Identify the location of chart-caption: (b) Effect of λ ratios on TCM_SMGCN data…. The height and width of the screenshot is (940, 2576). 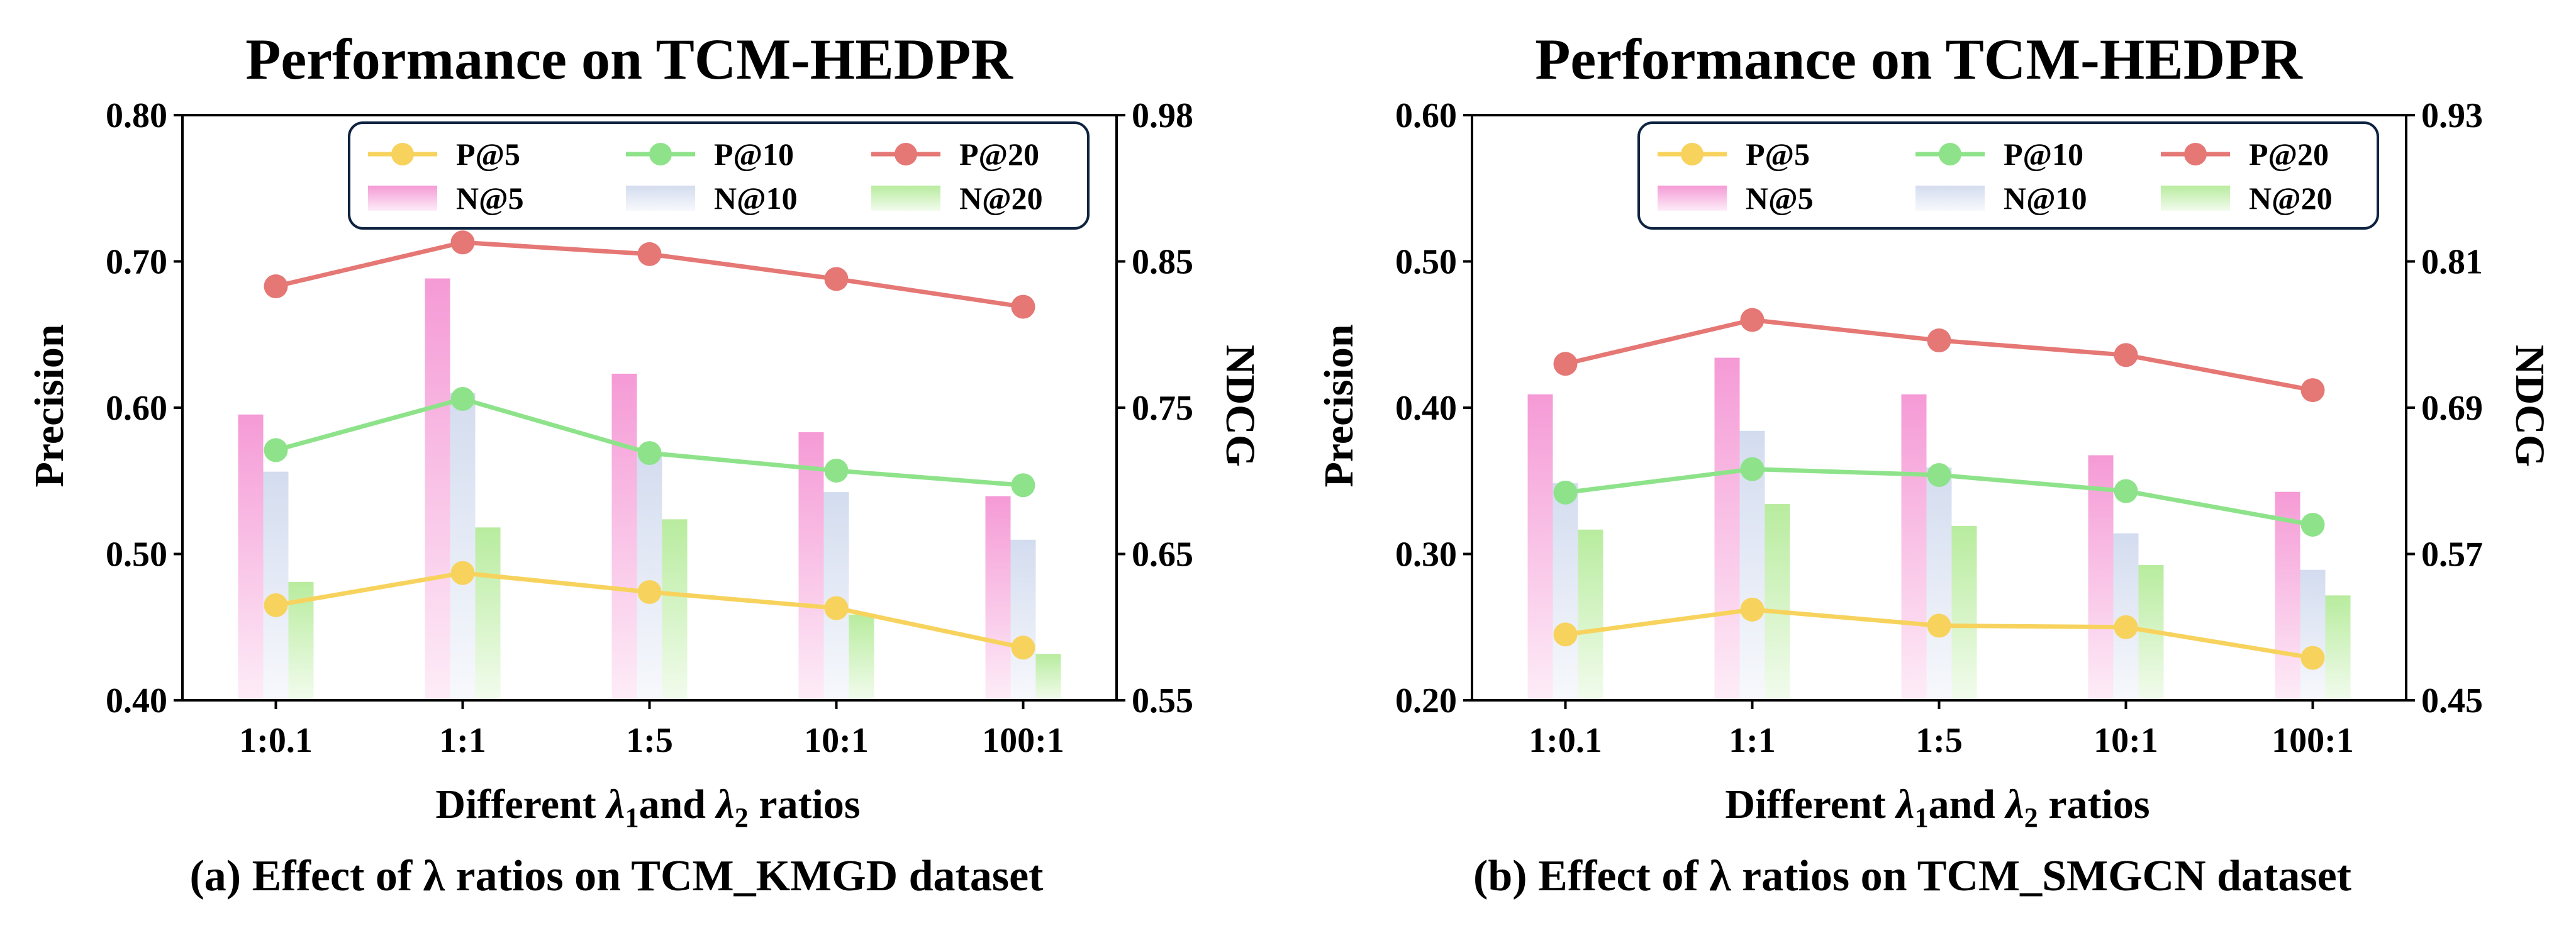
(1912, 876).